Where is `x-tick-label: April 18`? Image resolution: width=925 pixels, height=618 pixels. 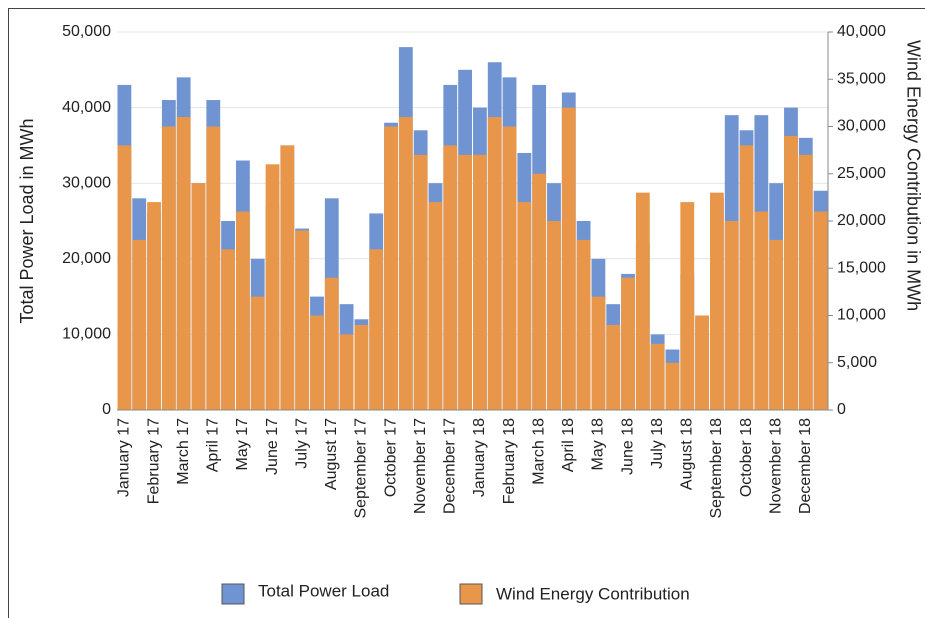
x-tick-label: April 18 is located at coordinates (568, 445).